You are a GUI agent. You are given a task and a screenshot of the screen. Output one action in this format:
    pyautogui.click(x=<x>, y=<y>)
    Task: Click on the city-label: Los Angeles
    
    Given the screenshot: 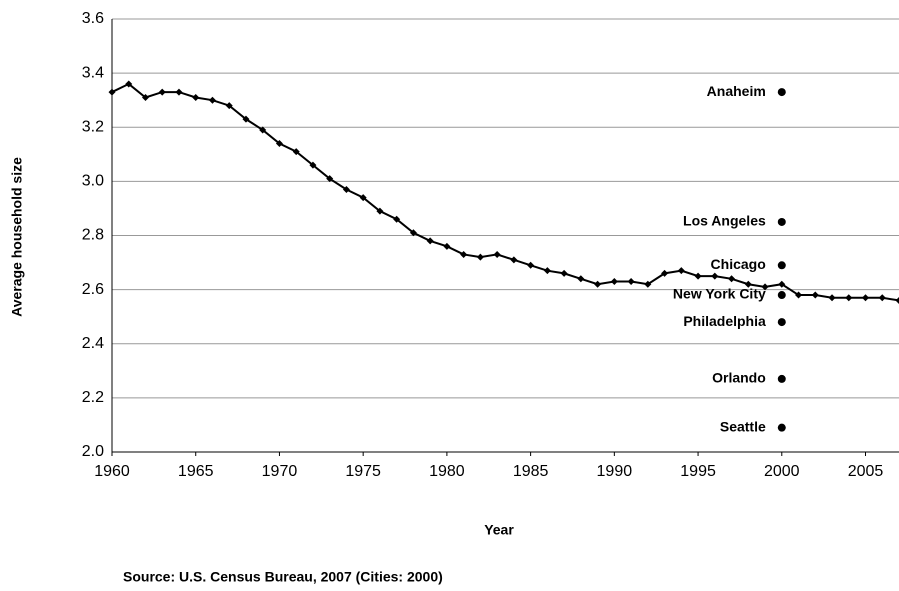 What is the action you would take?
    pyautogui.click(x=724, y=221)
    